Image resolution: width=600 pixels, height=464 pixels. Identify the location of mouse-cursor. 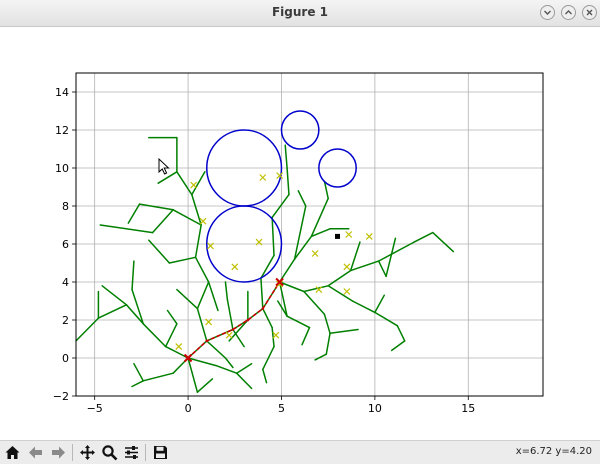
(164, 166).